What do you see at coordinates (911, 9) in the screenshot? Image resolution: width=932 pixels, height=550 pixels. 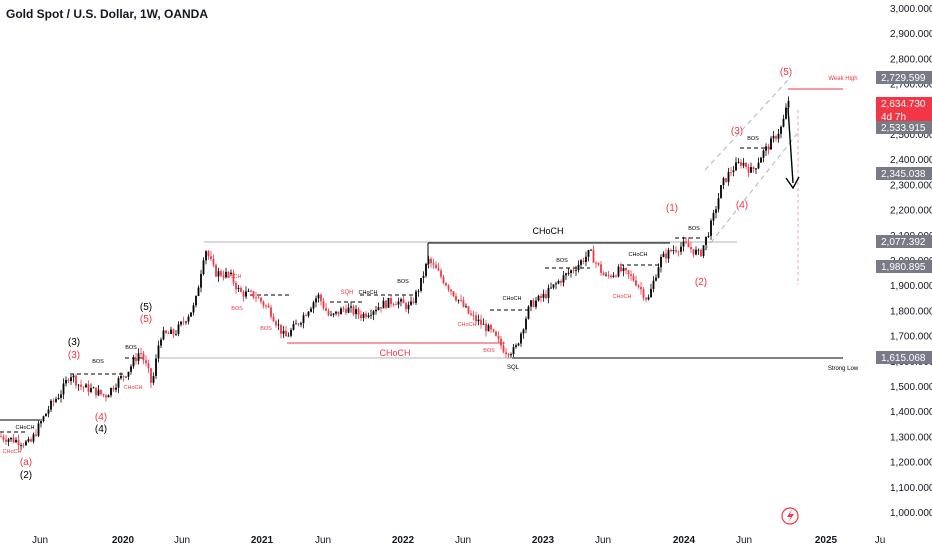 I see `y-tick-label: 3,000.000` at bounding box center [911, 9].